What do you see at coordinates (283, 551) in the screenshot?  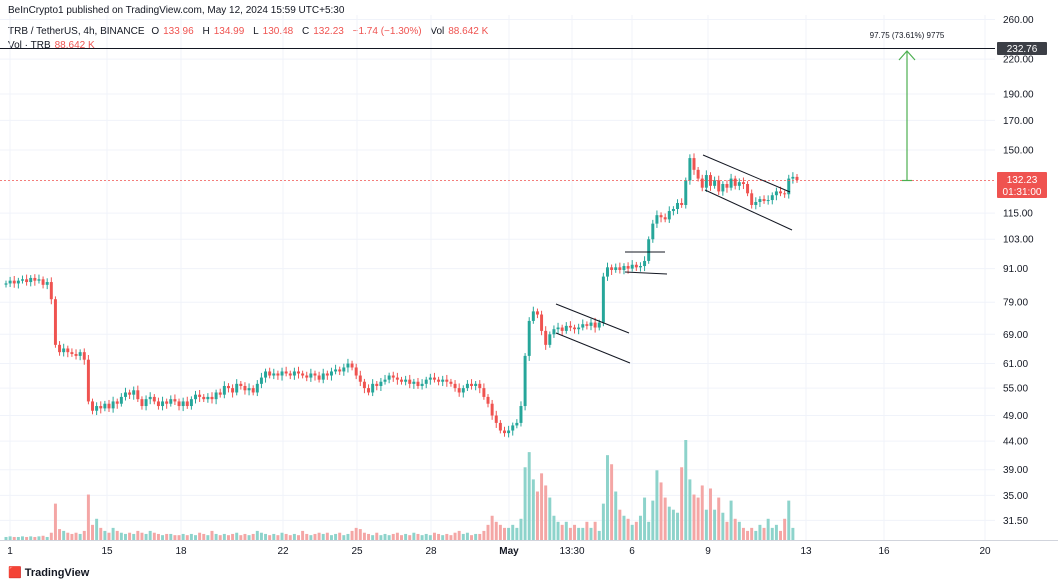 I see `x-tick-label: 22` at bounding box center [283, 551].